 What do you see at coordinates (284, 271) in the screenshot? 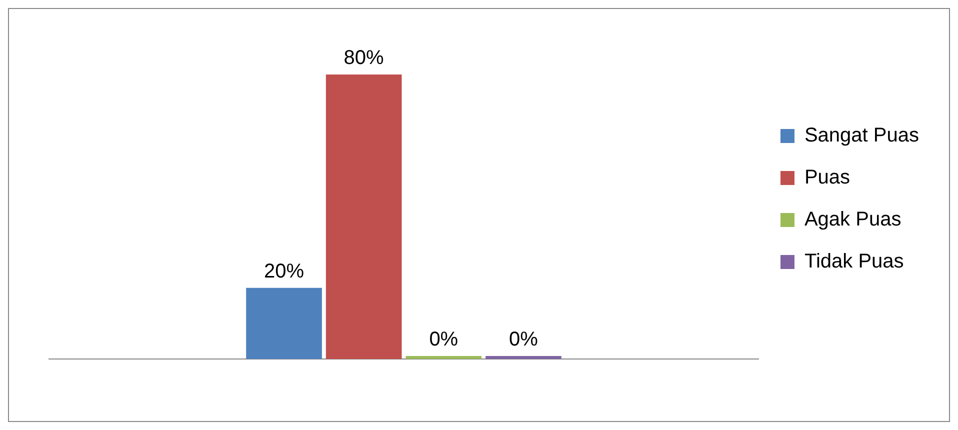
I see `data-label: 20%` at bounding box center [284, 271].